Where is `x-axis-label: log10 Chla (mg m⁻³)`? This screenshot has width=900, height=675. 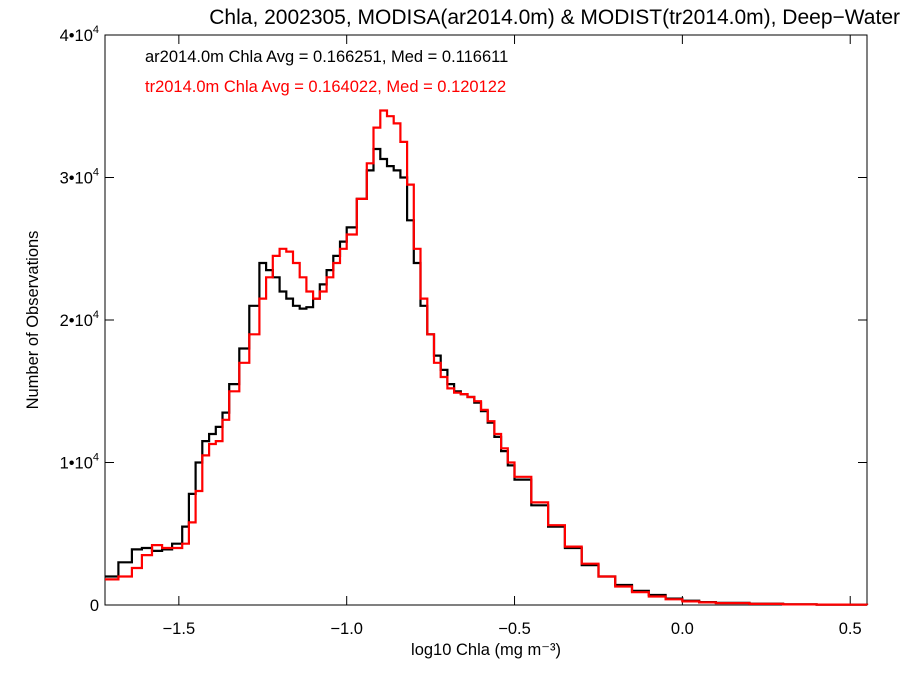
x-axis-label: log10 Chla (mg m⁻³) is located at coordinates (486, 650).